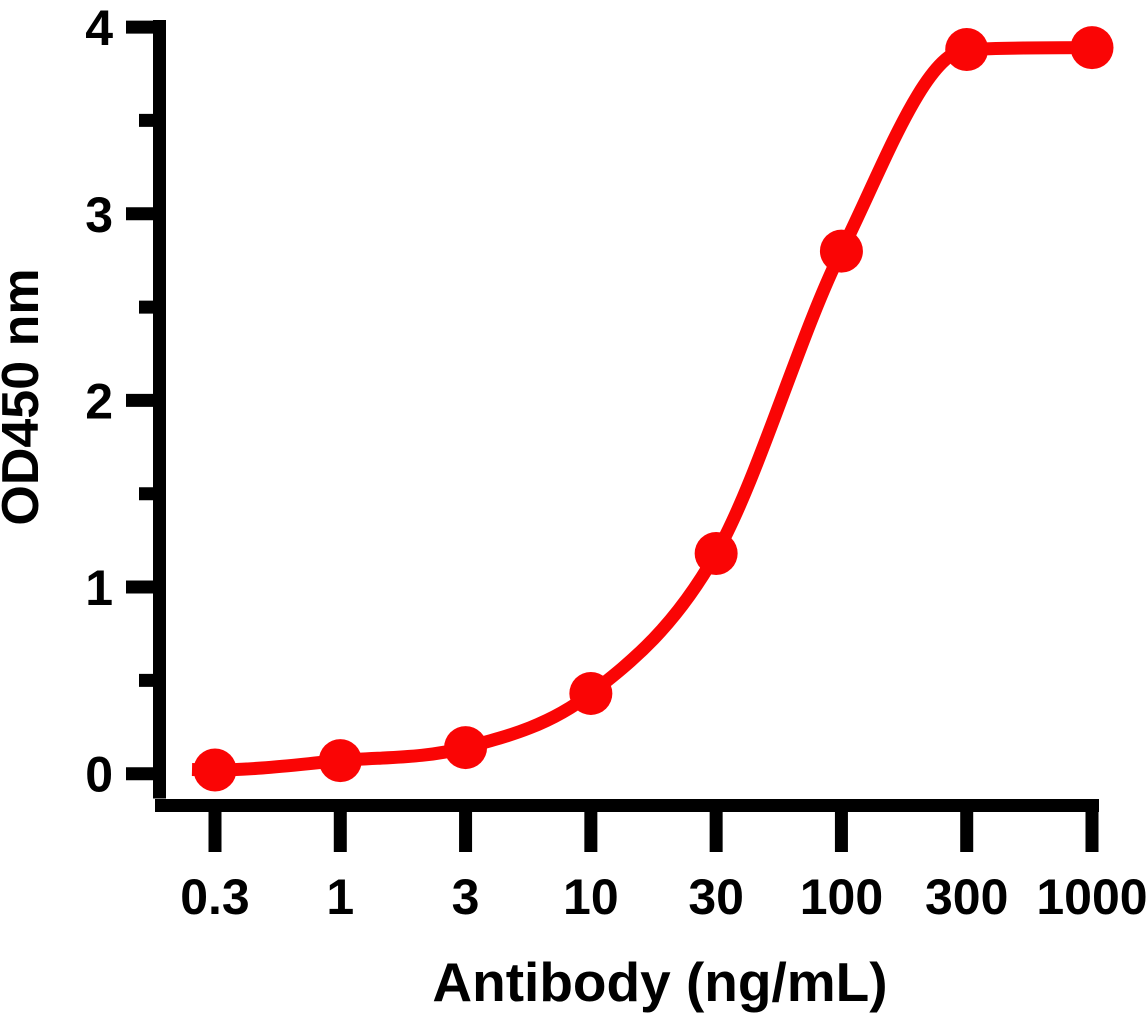 This screenshot has width=1147, height=1024. I want to click on x-tick-label: 3, so click(466, 897).